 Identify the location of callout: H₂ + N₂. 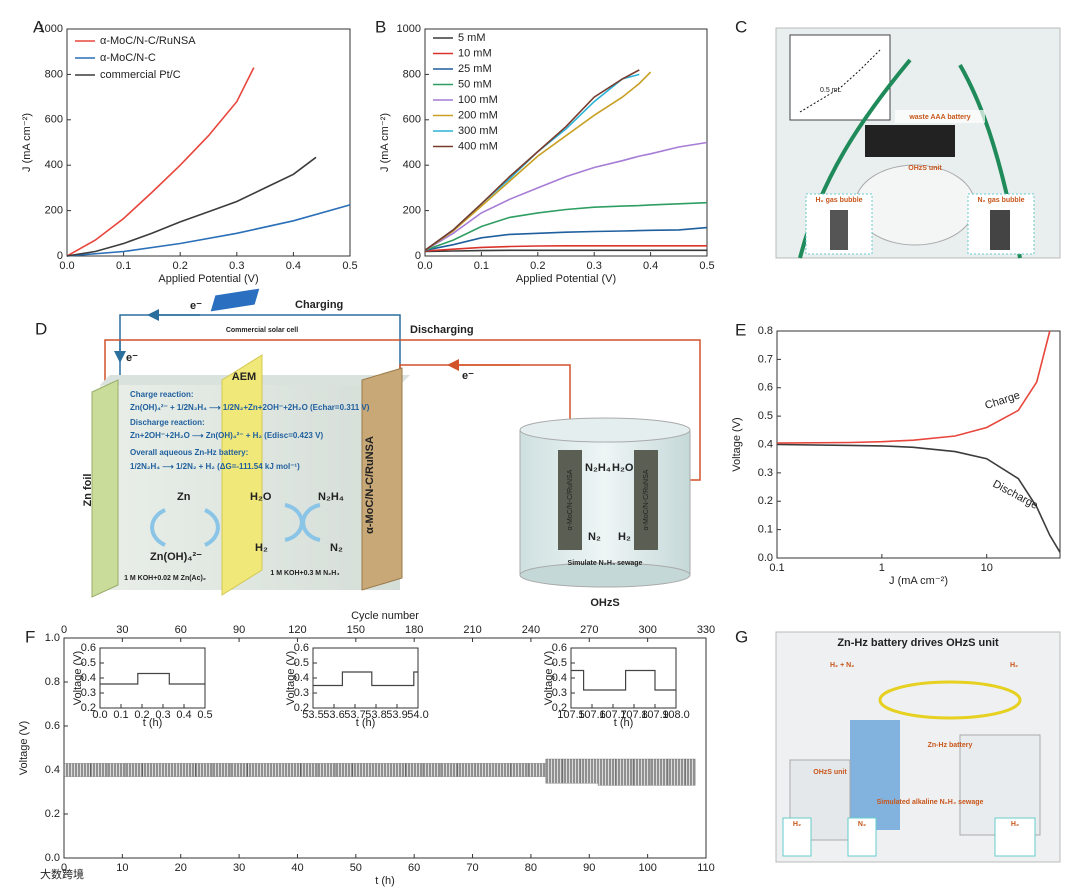
(842, 665).